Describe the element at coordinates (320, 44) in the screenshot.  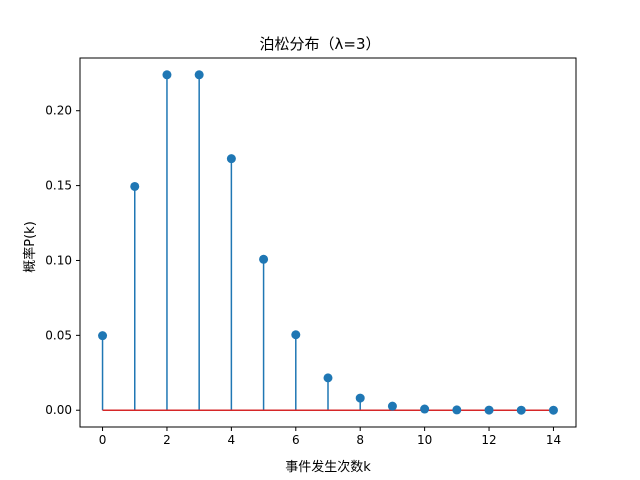
I see `chart-title: 泊松分布（λ=3）` at that location.